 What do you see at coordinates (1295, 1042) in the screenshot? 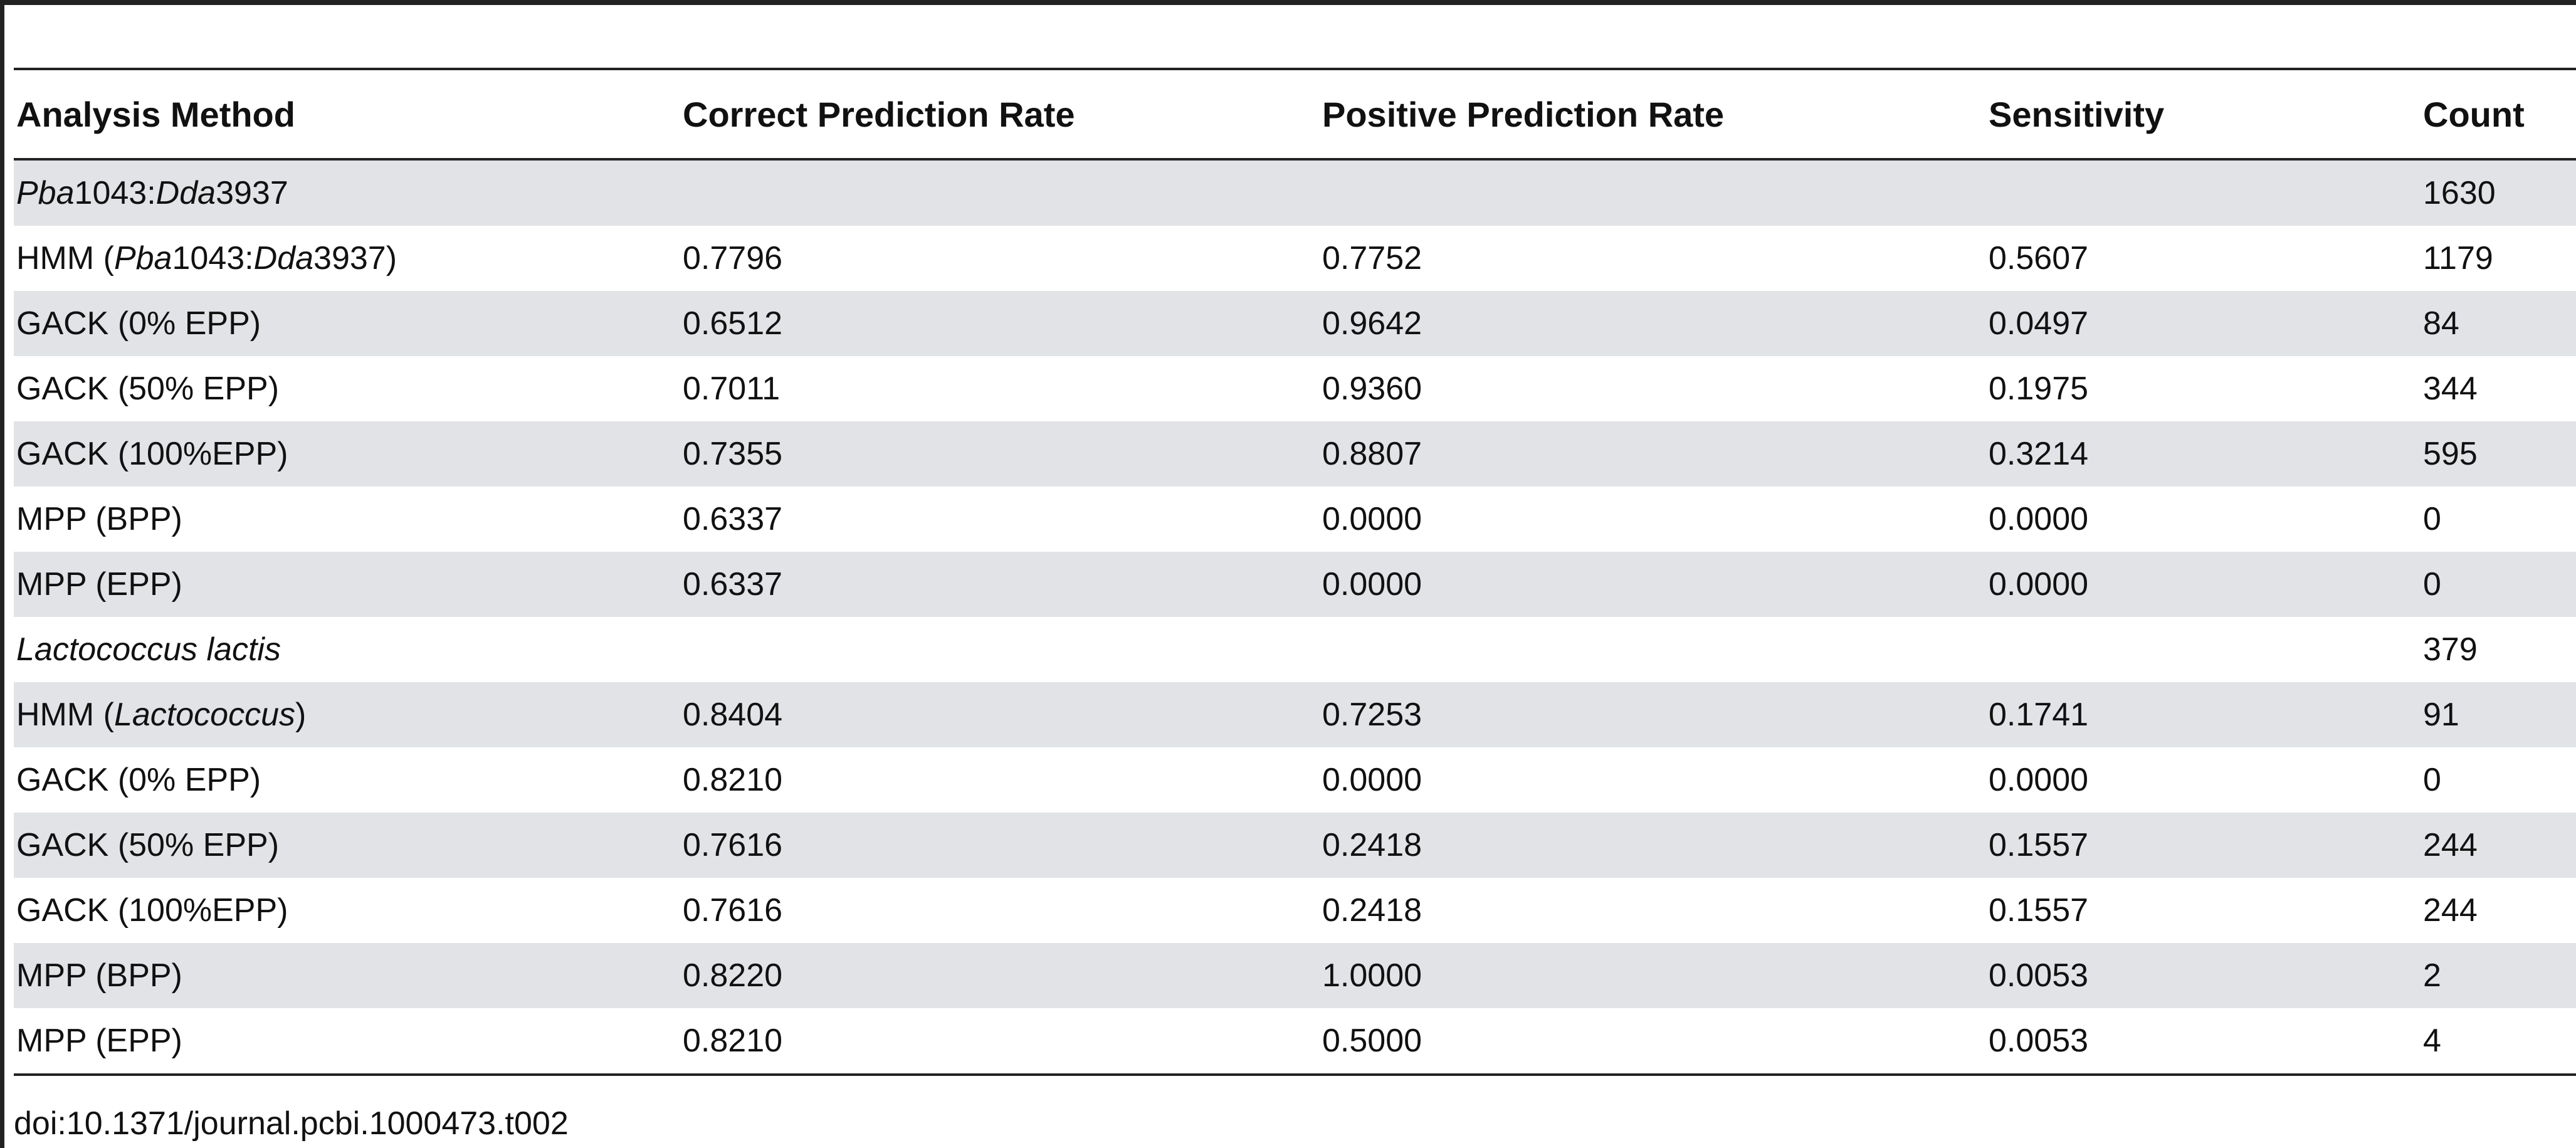
I see `table-row: MPP (EPP) 0.8210 0.5000 0.0053 4` at bounding box center [1295, 1042].